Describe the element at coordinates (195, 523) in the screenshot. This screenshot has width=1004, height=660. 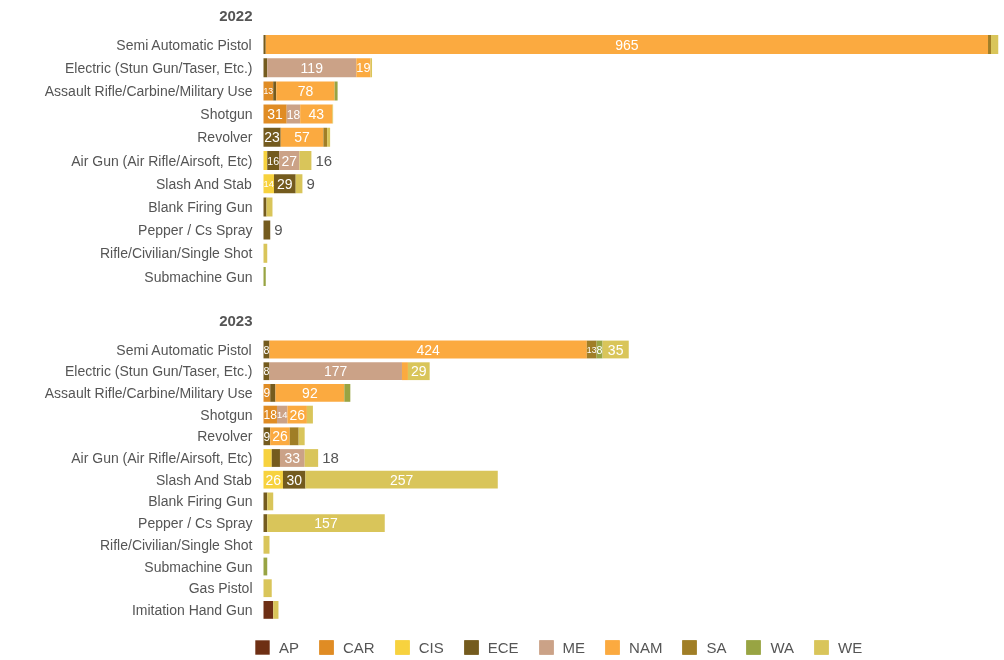
I see `y-tick-label: Pepper / Cs Spray` at that location.